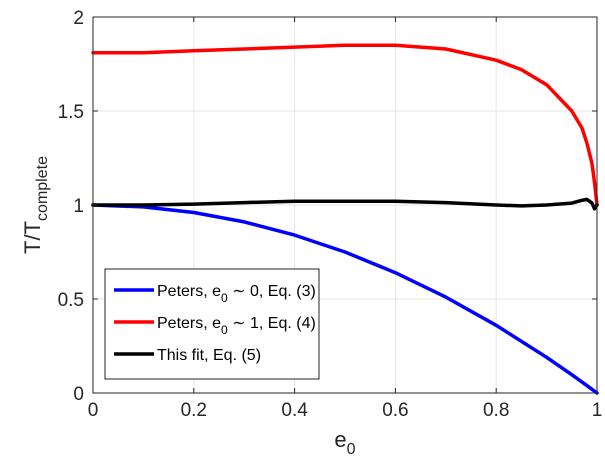 Image resolution: width=605 pixels, height=464 pixels. Describe the element at coordinates (78, 206) in the screenshot. I see `y-tick-label-2: 1` at that location.